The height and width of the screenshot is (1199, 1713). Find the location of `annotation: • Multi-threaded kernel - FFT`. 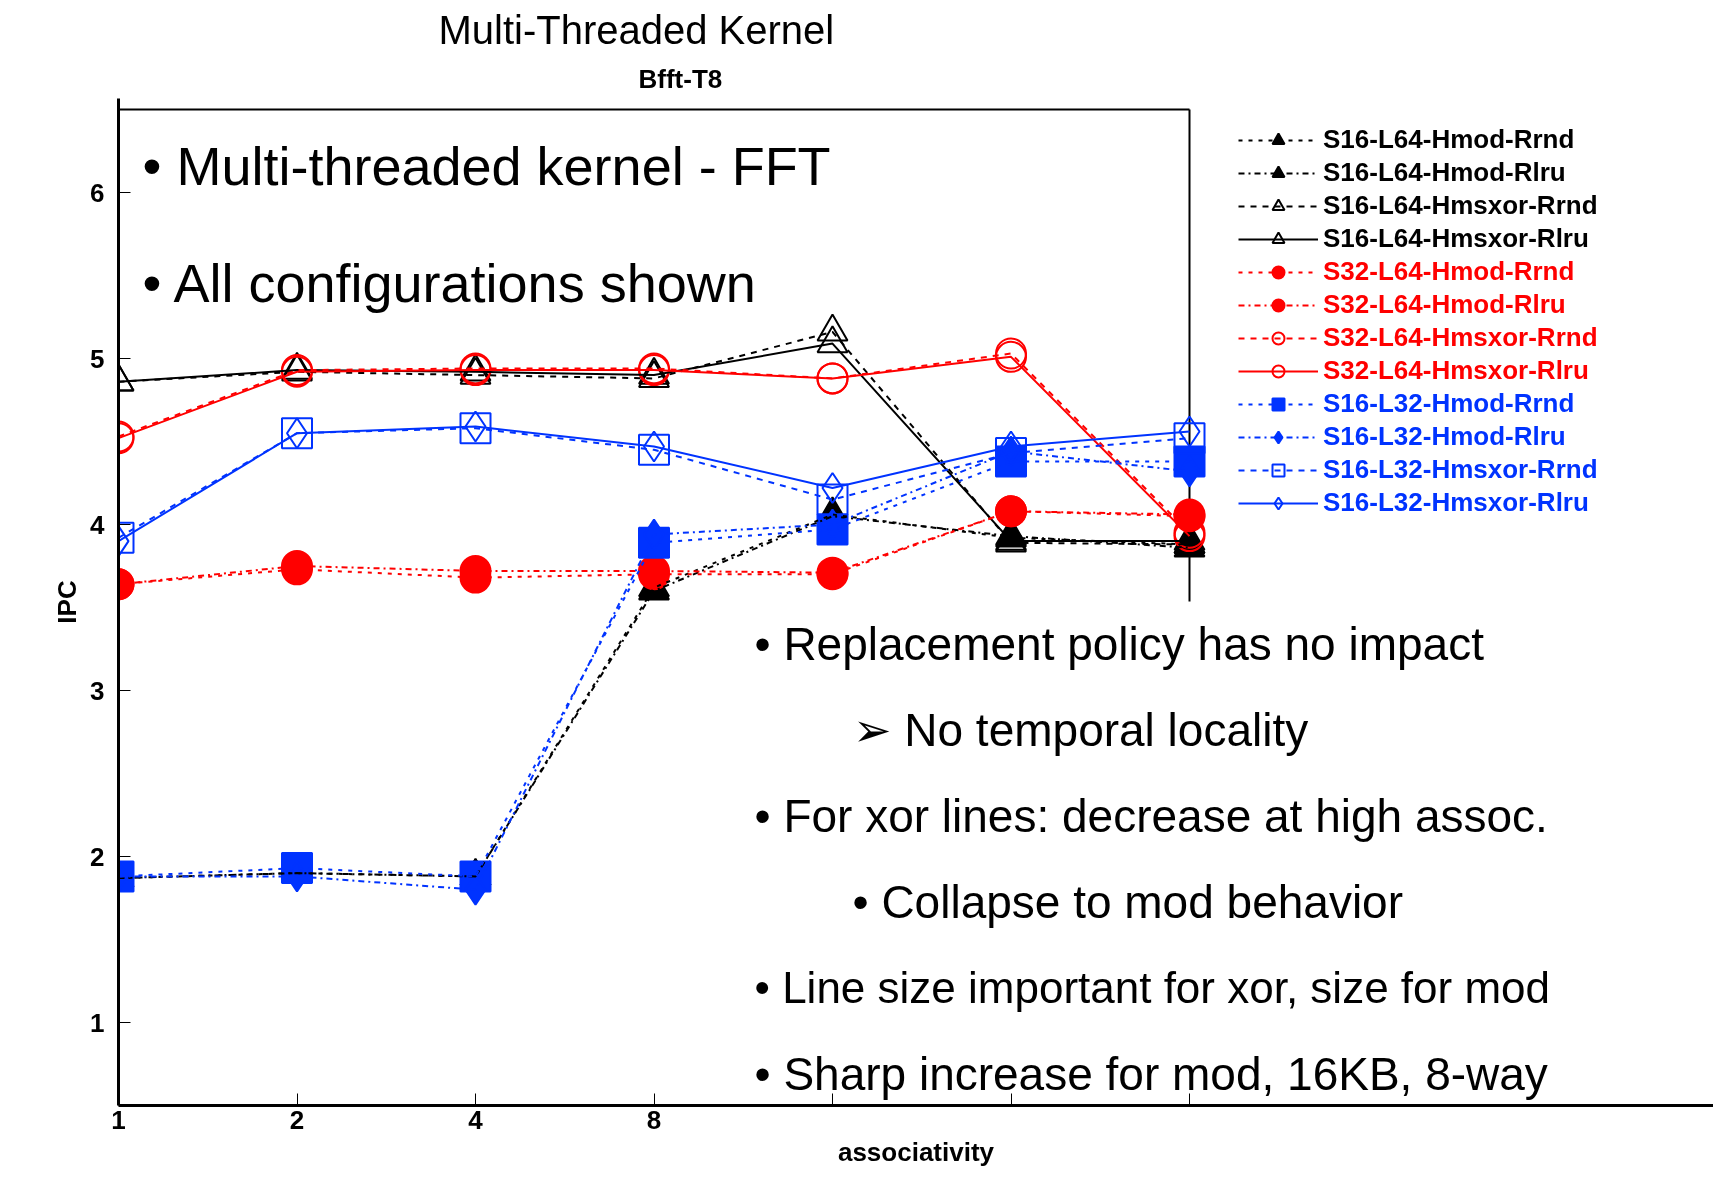

annotation: • Multi-threaded kernel - FFT is located at coordinates (486, 165).